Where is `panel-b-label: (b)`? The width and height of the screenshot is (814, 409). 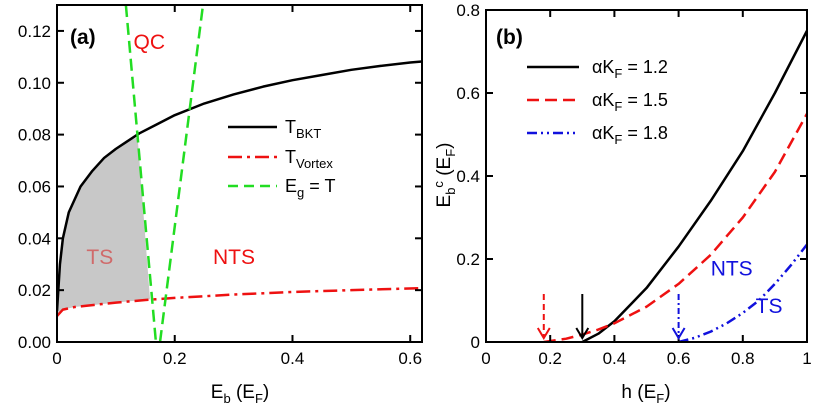 panel-b-label: (b) is located at coordinates (509, 37).